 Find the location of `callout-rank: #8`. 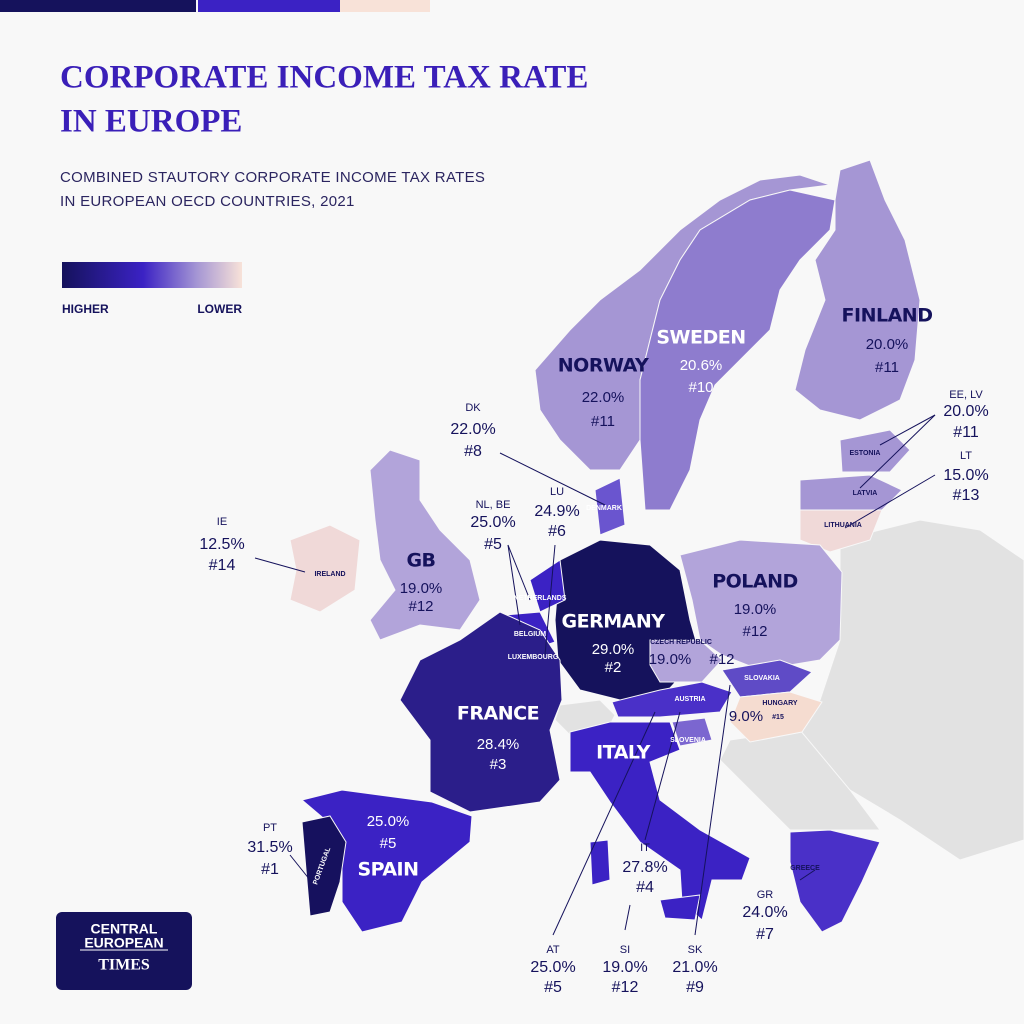

callout-rank: #8 is located at coordinates (473, 451).